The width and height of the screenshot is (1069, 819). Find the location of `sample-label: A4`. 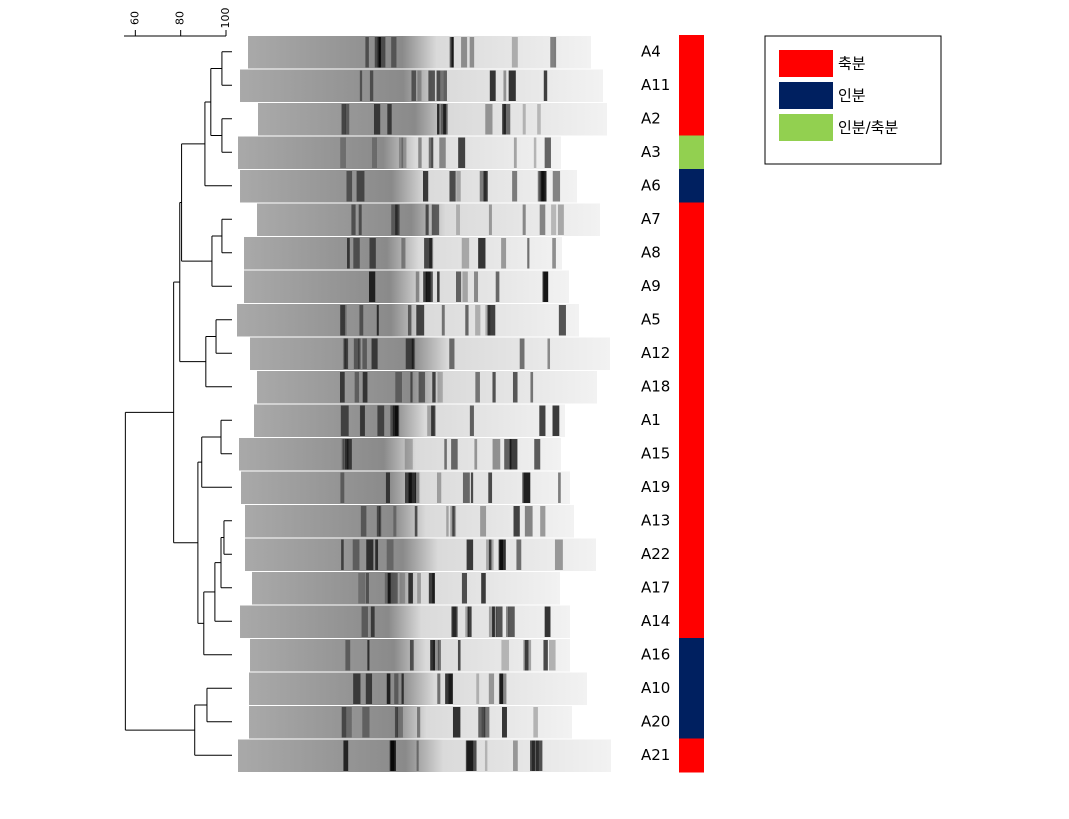

sample-label: A4 is located at coordinates (651, 51).